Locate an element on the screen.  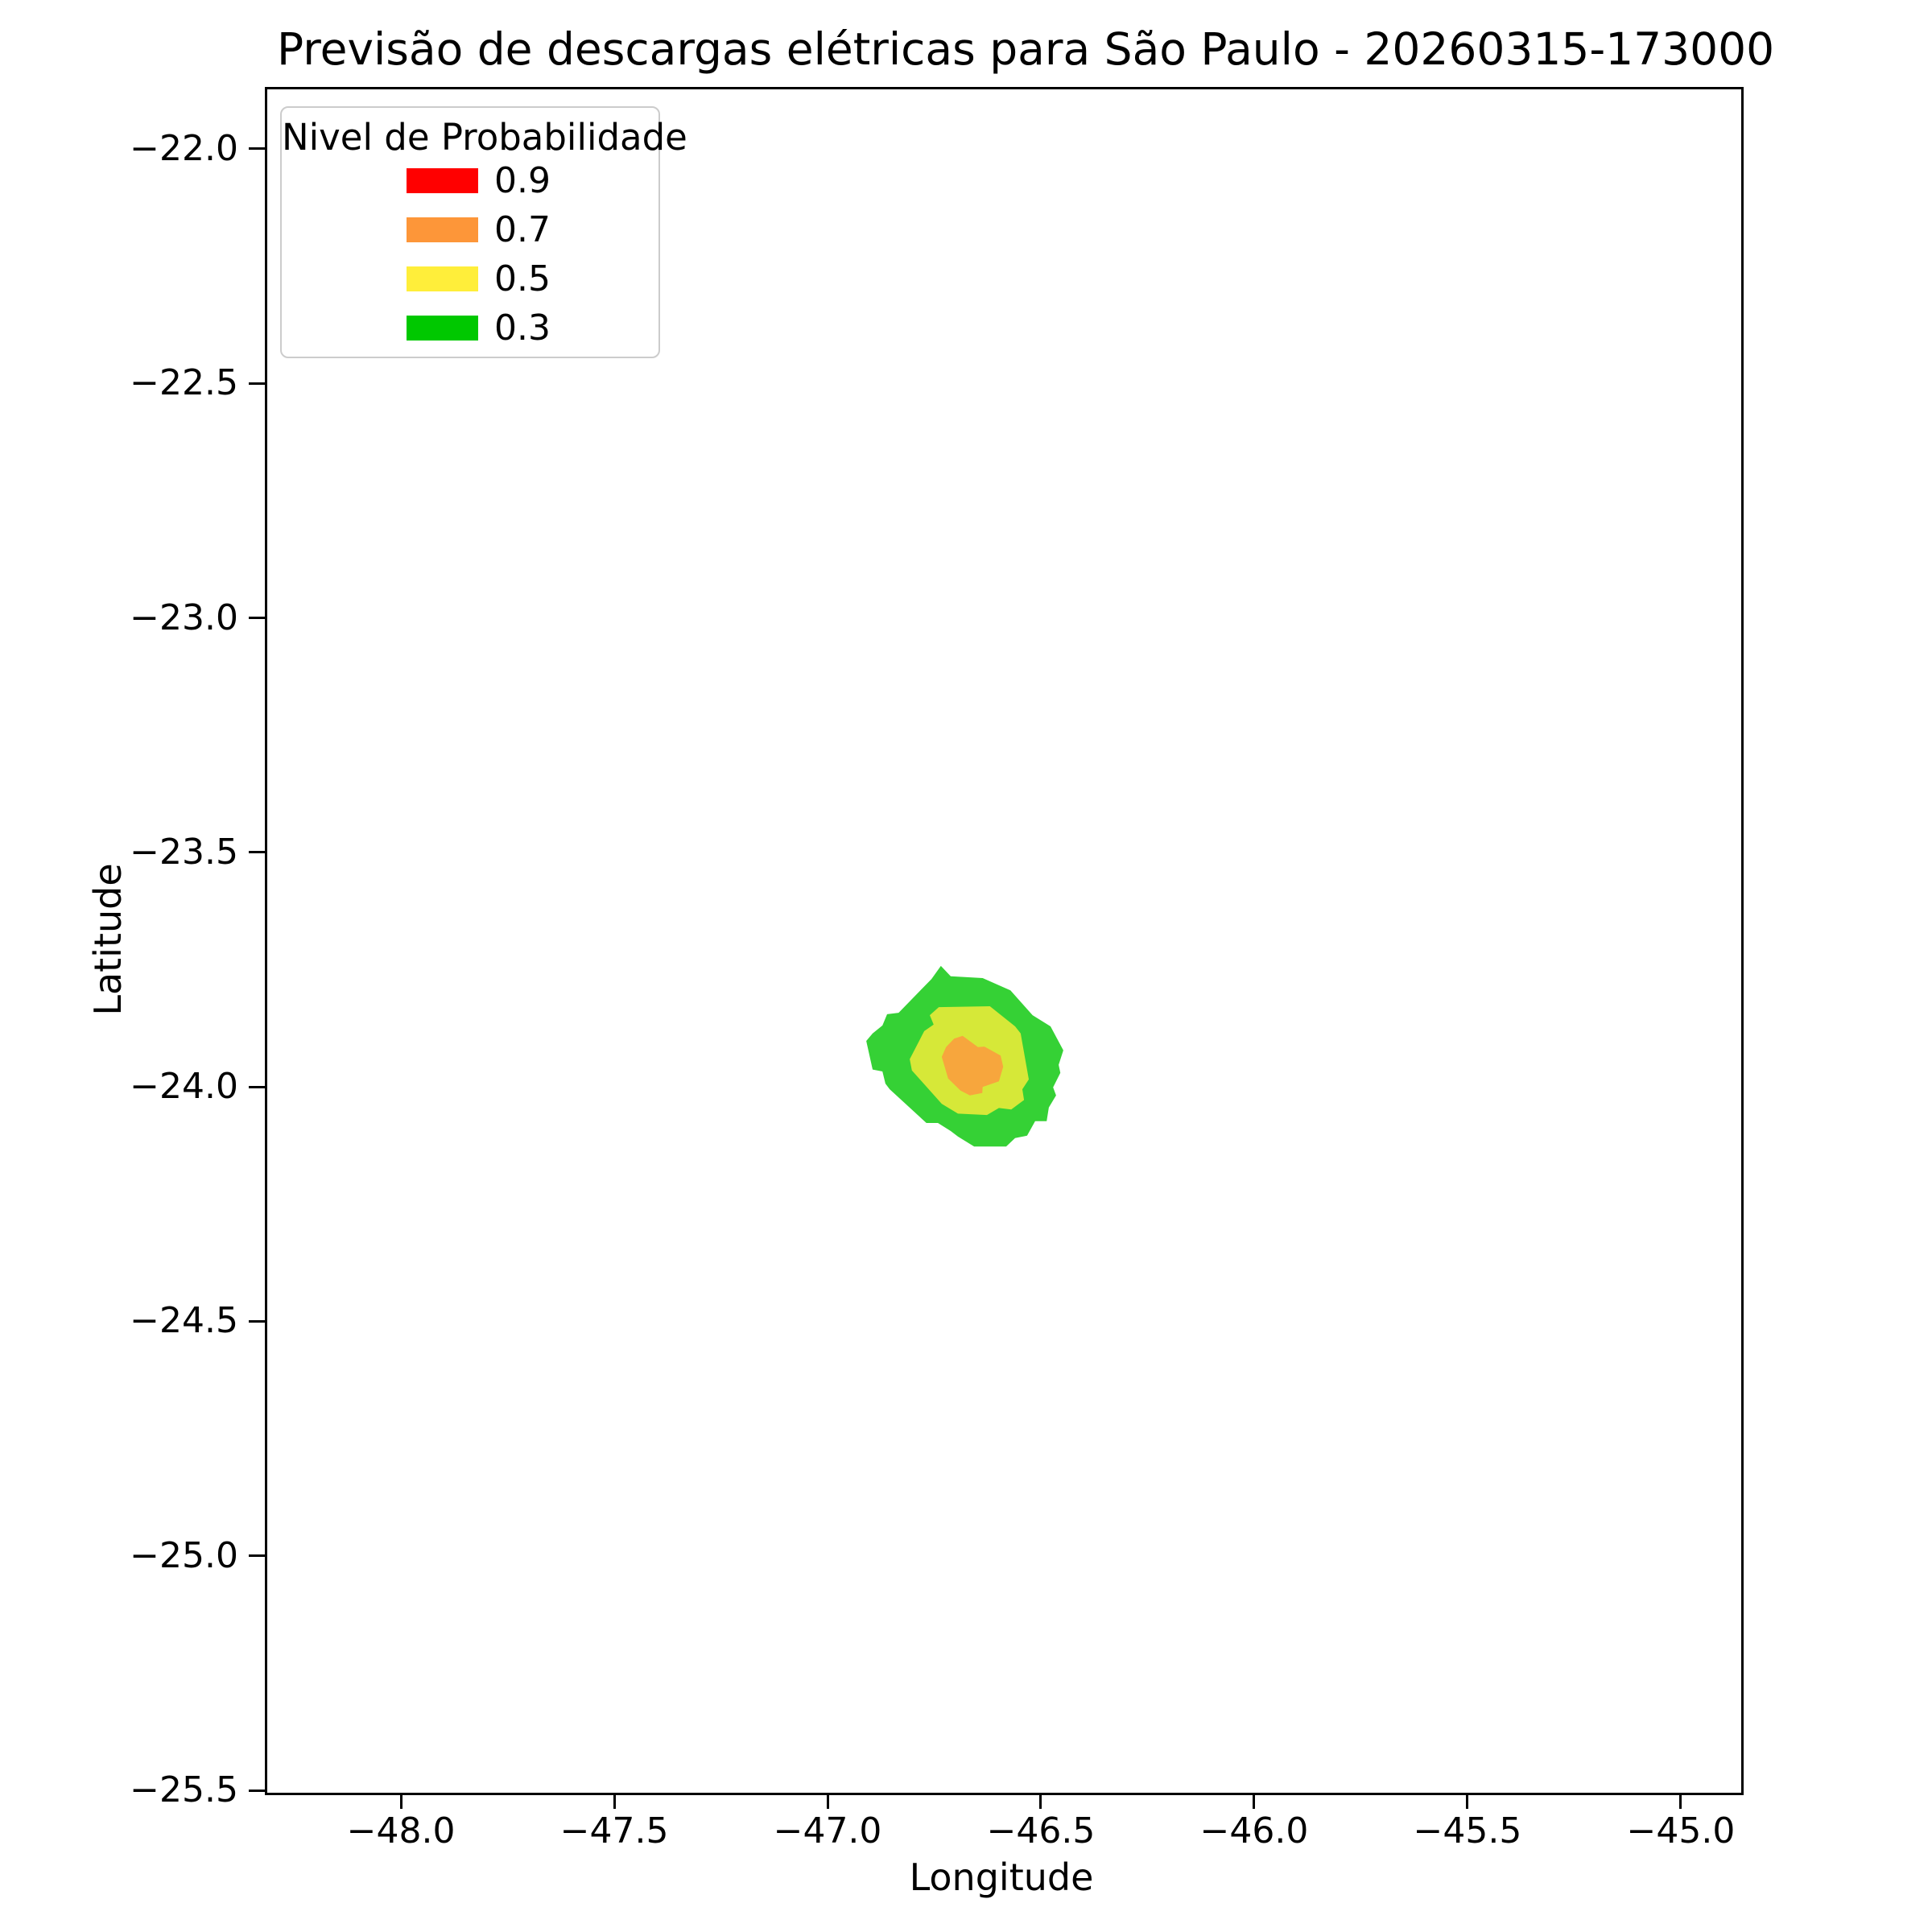
legend-title: Nivel de Probabilidade is located at coordinates (484, 137).